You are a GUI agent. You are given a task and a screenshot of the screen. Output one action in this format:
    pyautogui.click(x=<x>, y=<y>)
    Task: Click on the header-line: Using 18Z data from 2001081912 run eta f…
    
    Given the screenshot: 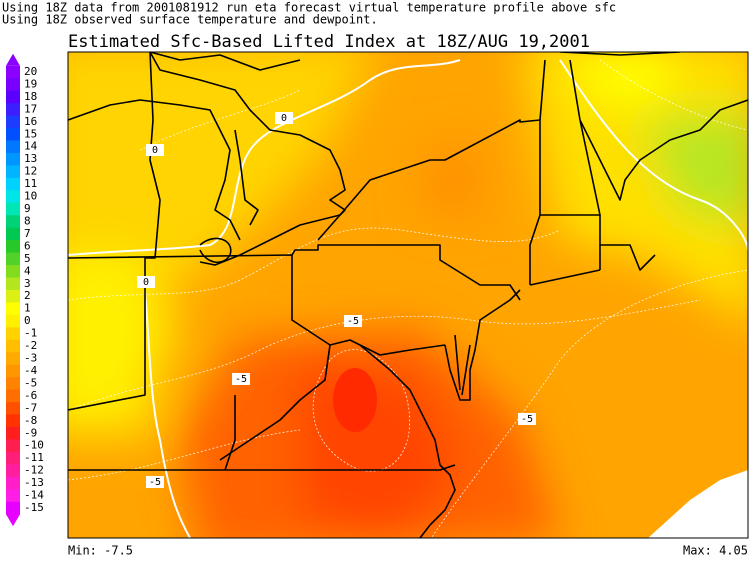 What is the action you would take?
    pyautogui.click(x=309, y=8)
    